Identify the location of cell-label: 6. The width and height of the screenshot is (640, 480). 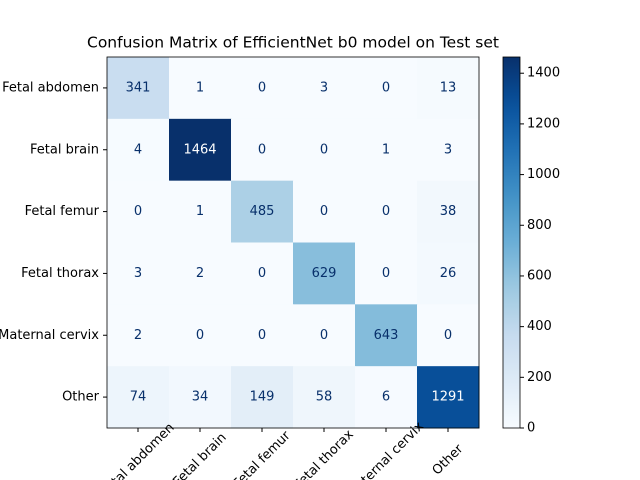
(386, 397).